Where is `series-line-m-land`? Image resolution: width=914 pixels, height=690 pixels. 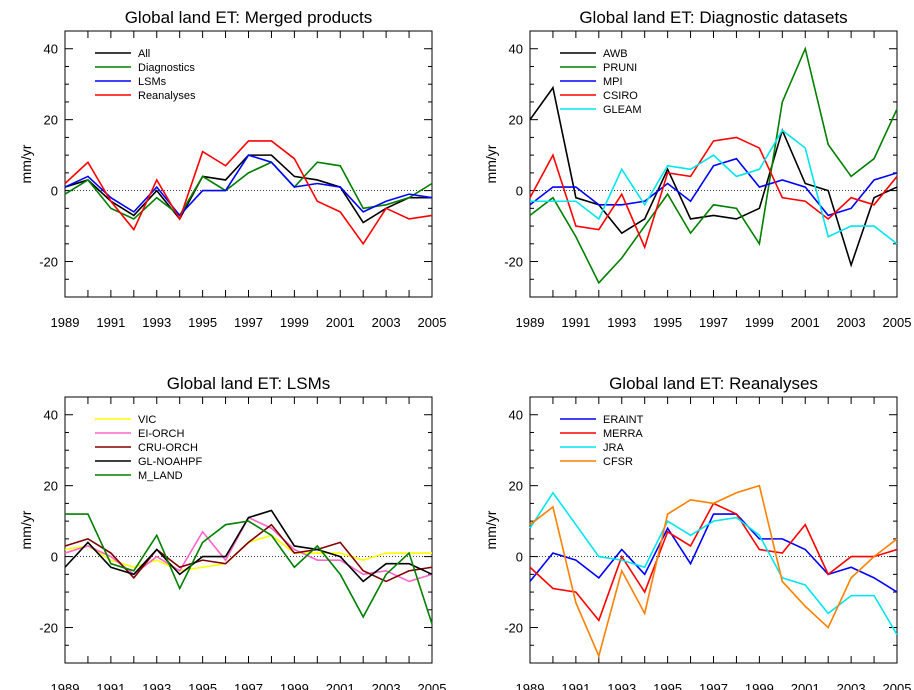
series-line-m-land is located at coordinates (249, 569).